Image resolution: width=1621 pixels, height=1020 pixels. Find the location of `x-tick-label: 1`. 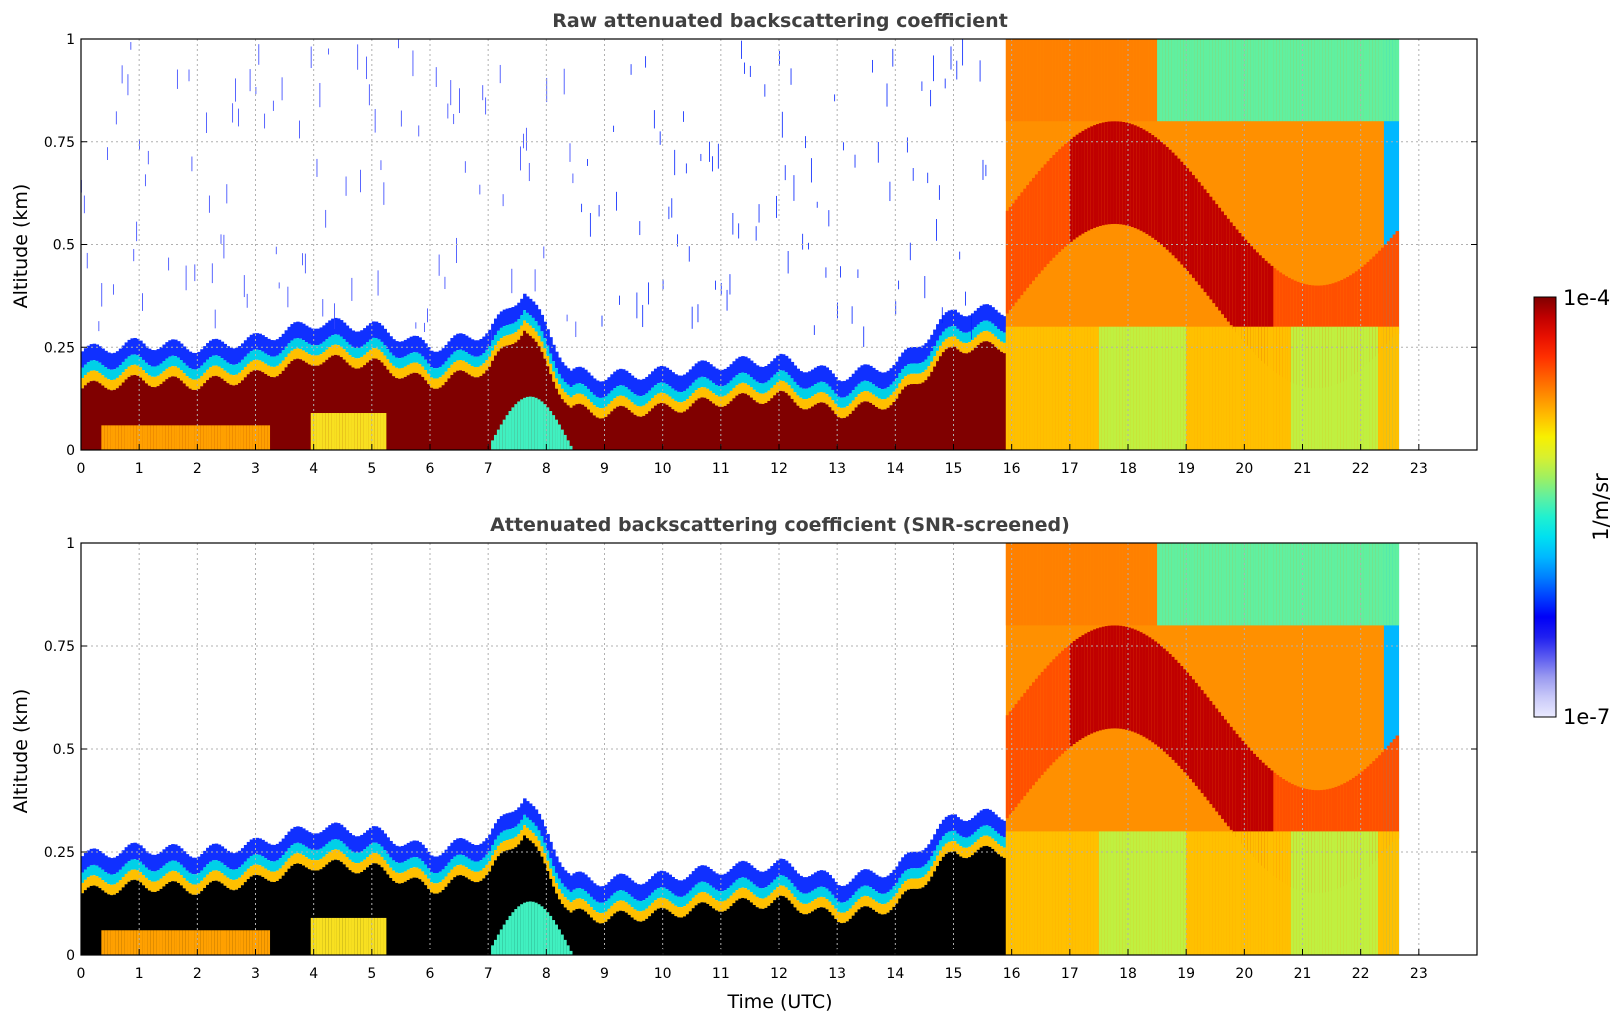

x-tick-label: 1 is located at coordinates (139, 974).